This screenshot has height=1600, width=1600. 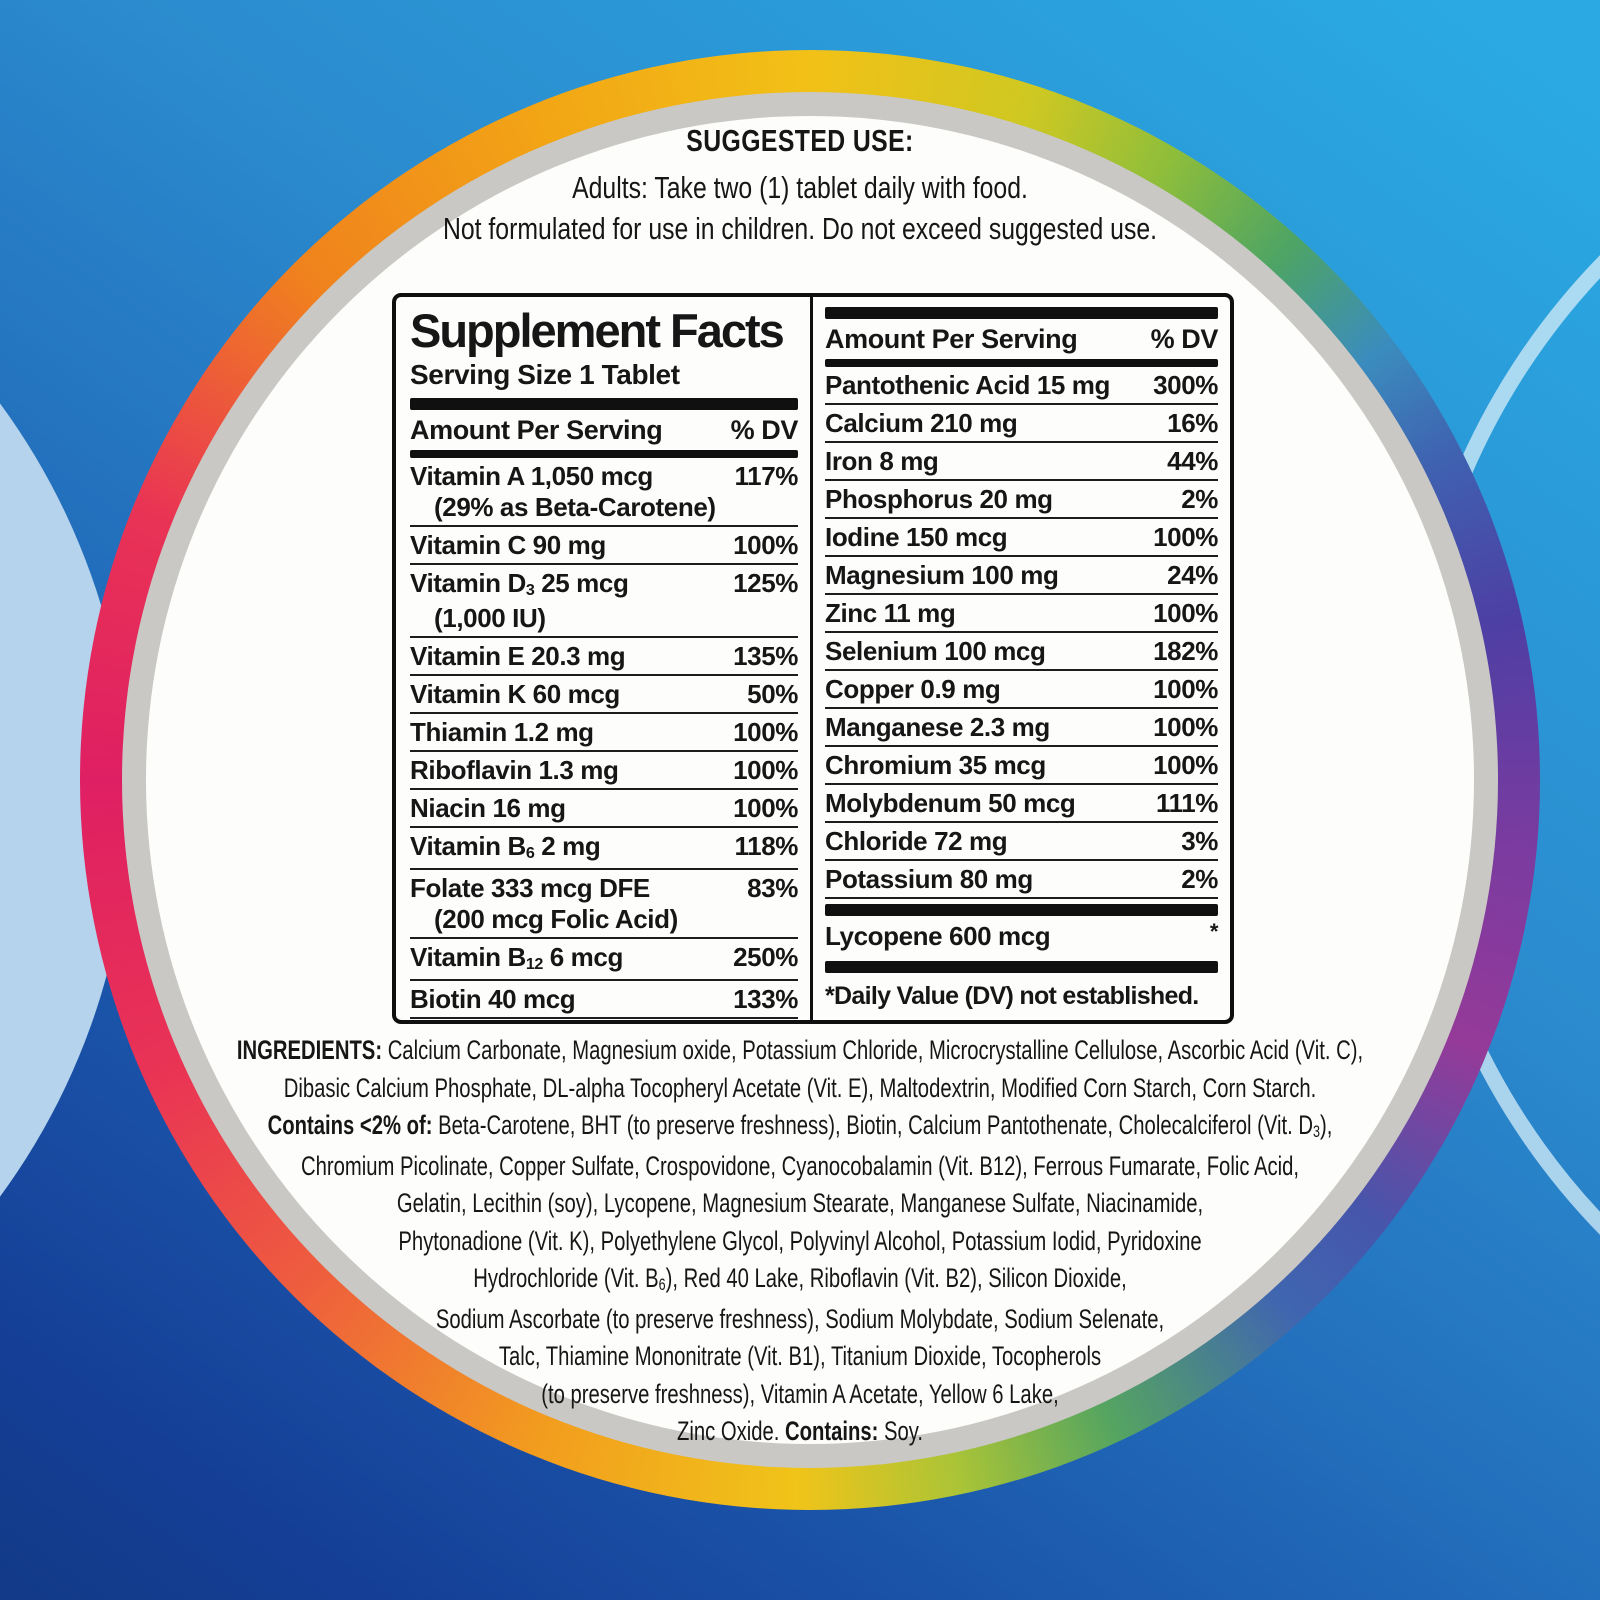 I want to click on nutrient-name: Thiamin 1.2 mg, so click(x=502, y=732).